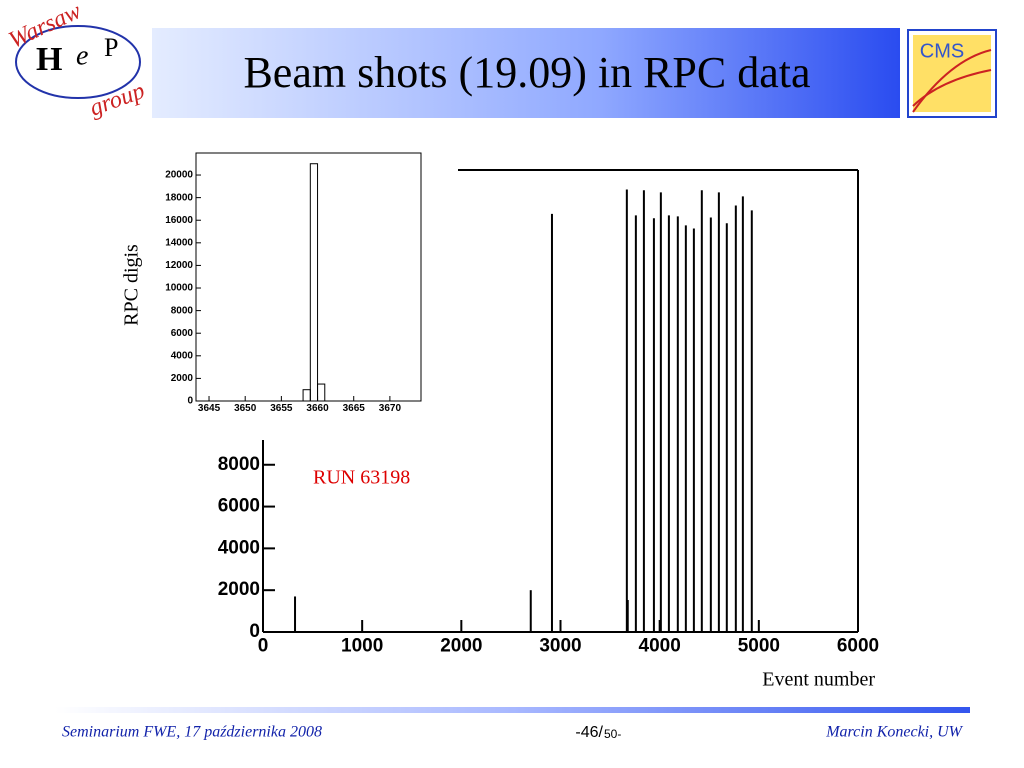 Image resolution: width=1024 pixels, height=768 pixels. I want to click on hep-logo: Warsaw H e P group, so click(76, 61).